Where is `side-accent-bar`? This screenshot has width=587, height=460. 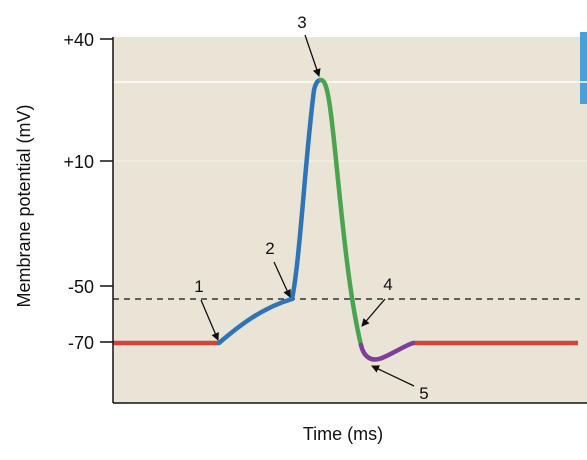
side-accent-bar is located at coordinates (583, 68).